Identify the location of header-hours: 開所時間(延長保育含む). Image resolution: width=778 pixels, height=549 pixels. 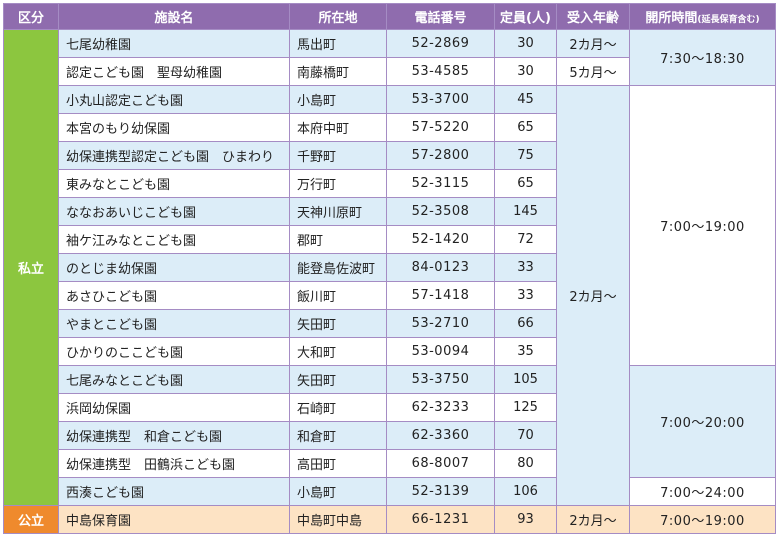
(702, 16).